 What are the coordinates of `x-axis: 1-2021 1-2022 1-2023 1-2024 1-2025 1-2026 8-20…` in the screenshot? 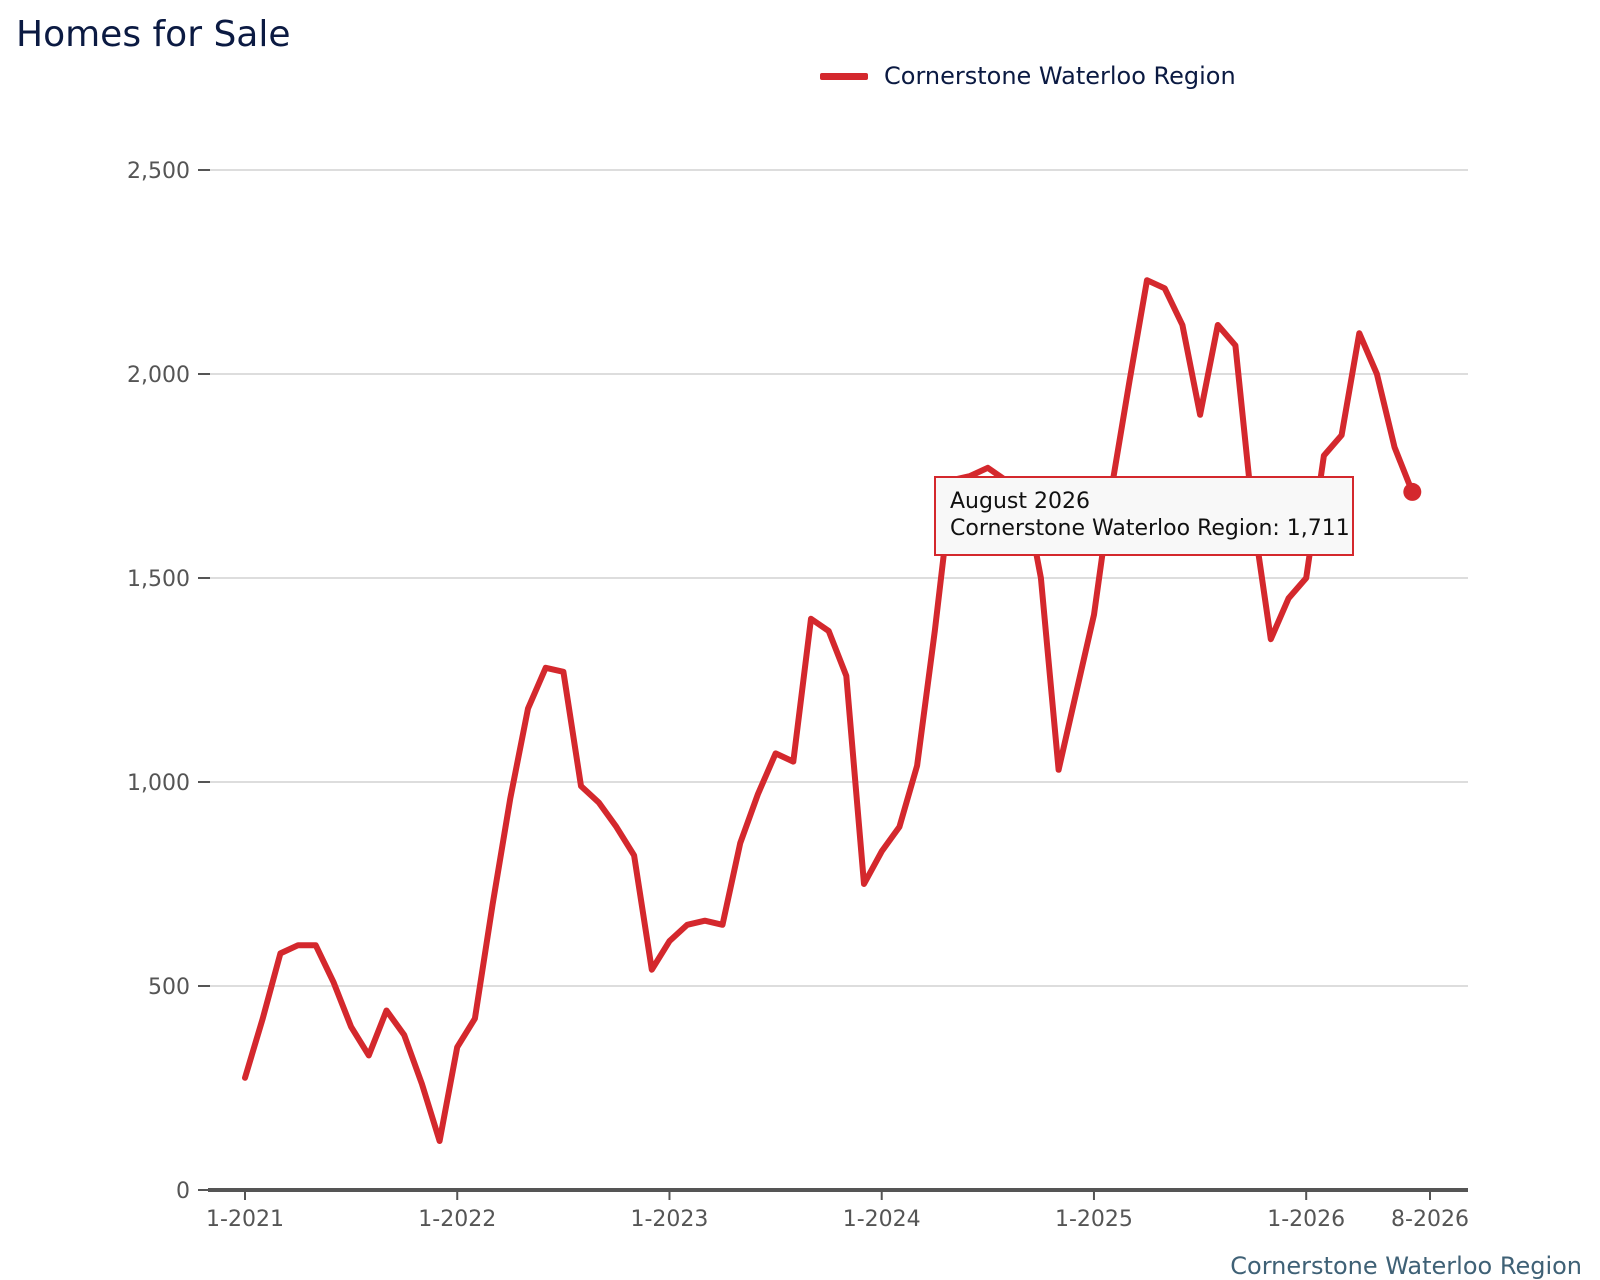 It's located at (837, 1210).